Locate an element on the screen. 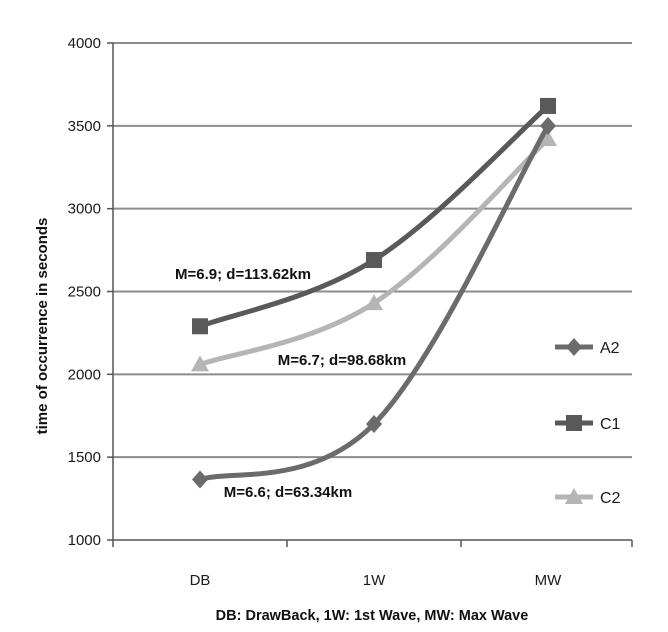 The image size is (668, 632). legend-label-c2: C2 is located at coordinates (610, 498).